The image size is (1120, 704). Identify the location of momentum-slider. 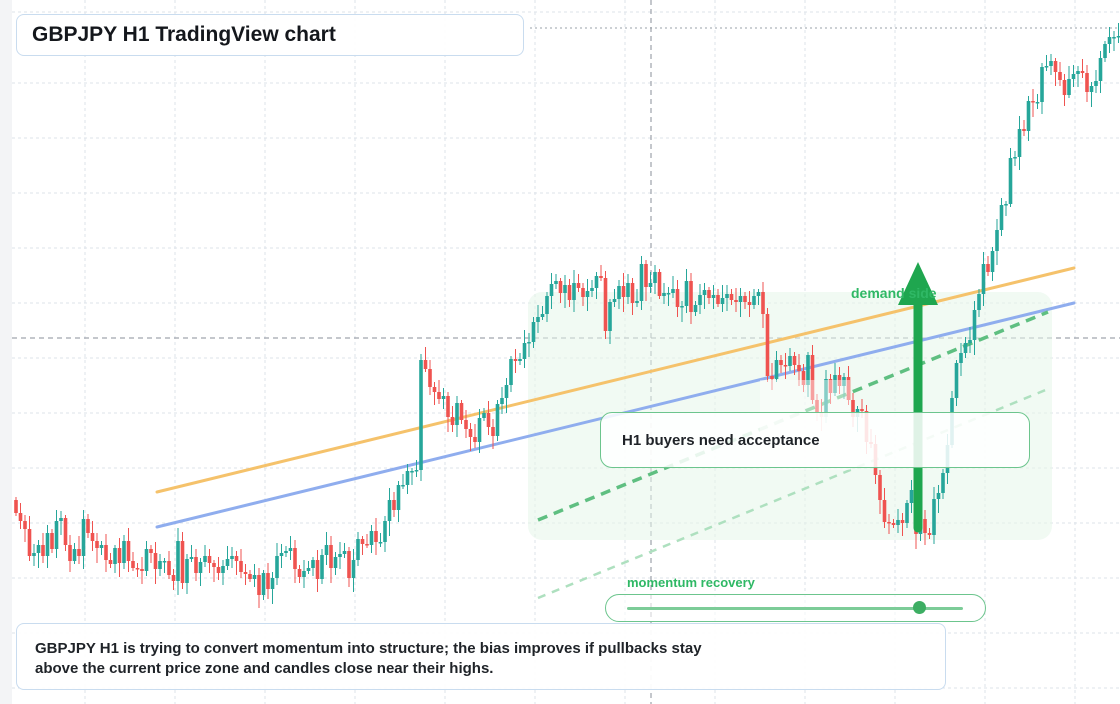
(795, 608).